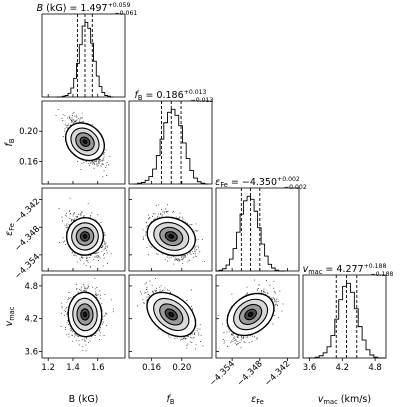 This screenshot has width=407, height=407. I want to click on x-tick-label: 1.2, so click(48, 368).